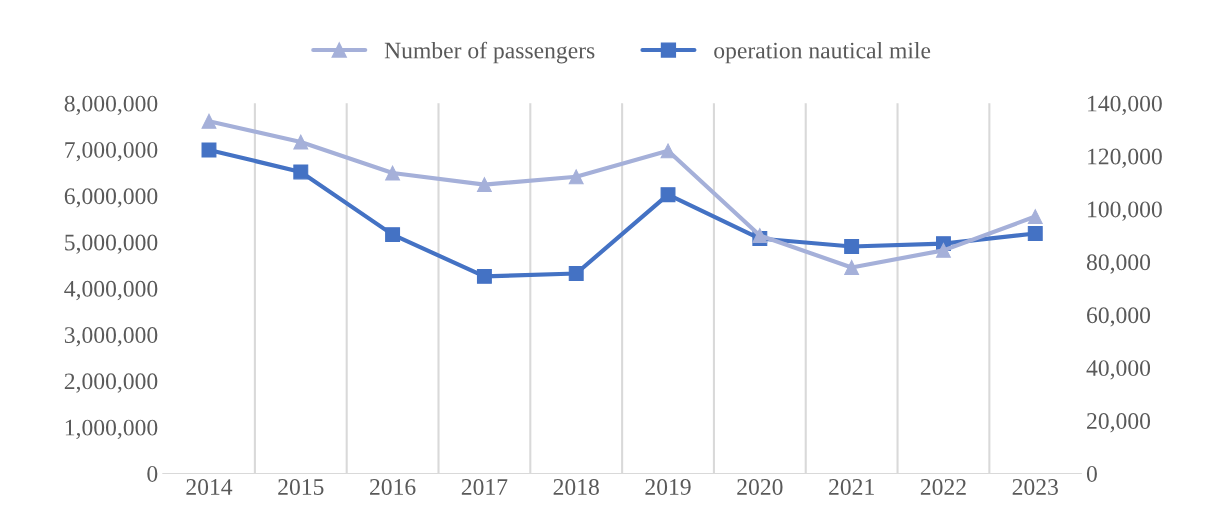 The width and height of the screenshot is (1208, 529). What do you see at coordinates (760, 487) in the screenshot?
I see `x-tick-label: 2020` at bounding box center [760, 487].